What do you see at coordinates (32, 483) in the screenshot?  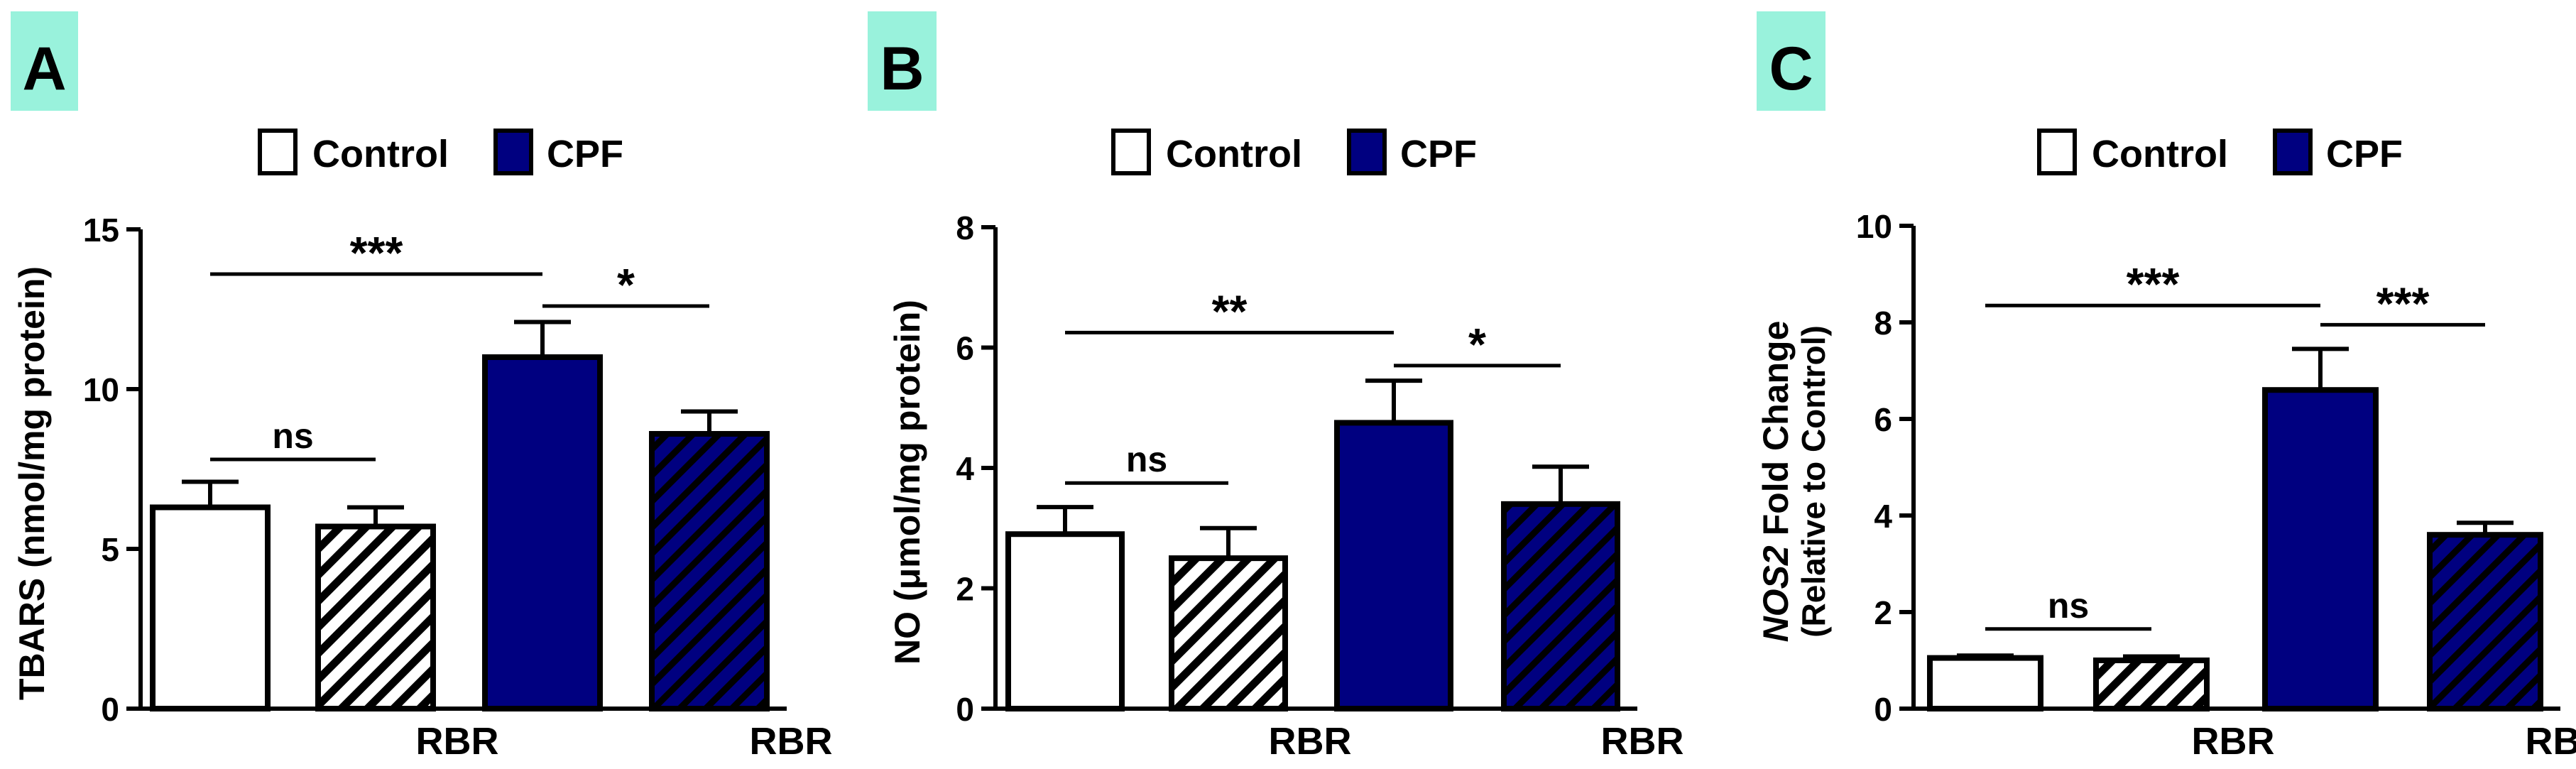 I see `y-axis-label: TBARS (nmol/mg protein)` at bounding box center [32, 483].